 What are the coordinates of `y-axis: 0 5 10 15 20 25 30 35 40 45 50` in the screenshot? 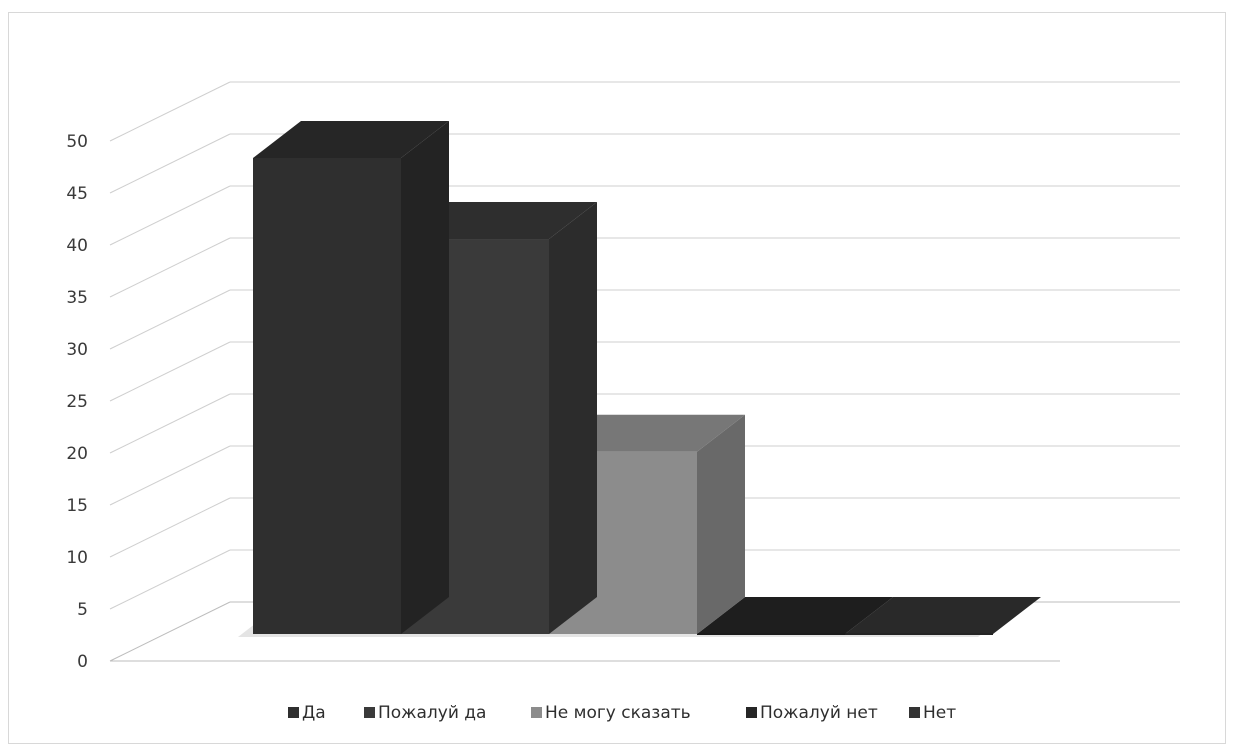 It's located at (77, 402).